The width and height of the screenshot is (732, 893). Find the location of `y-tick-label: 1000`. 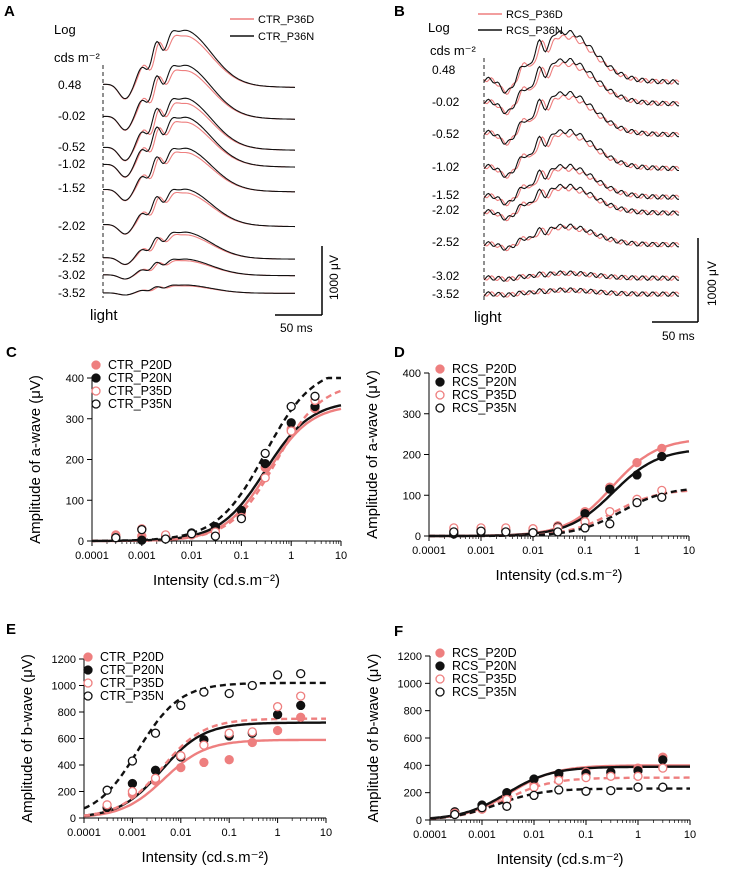

y-tick-label: 1000 is located at coordinates (410, 684).